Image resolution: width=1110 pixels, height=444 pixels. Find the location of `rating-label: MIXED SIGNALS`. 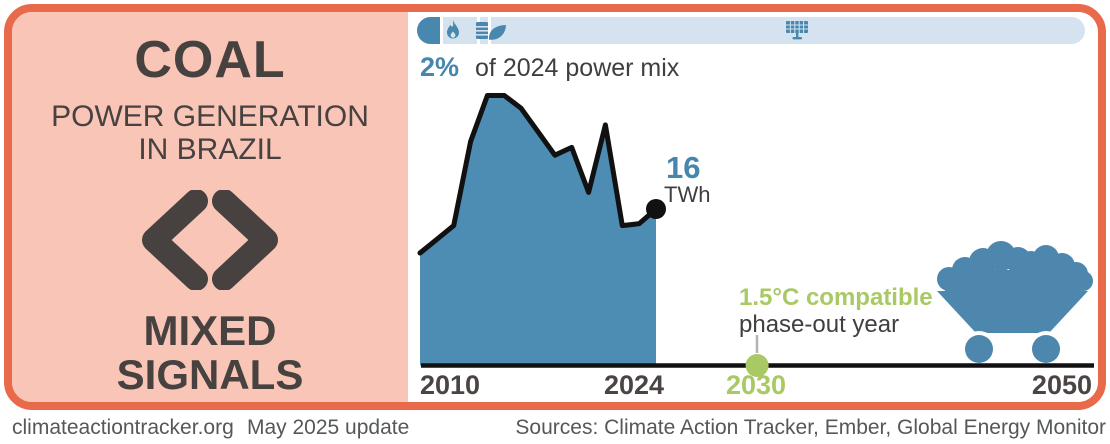

rating-label: MIXED SIGNALS is located at coordinates (210, 353).